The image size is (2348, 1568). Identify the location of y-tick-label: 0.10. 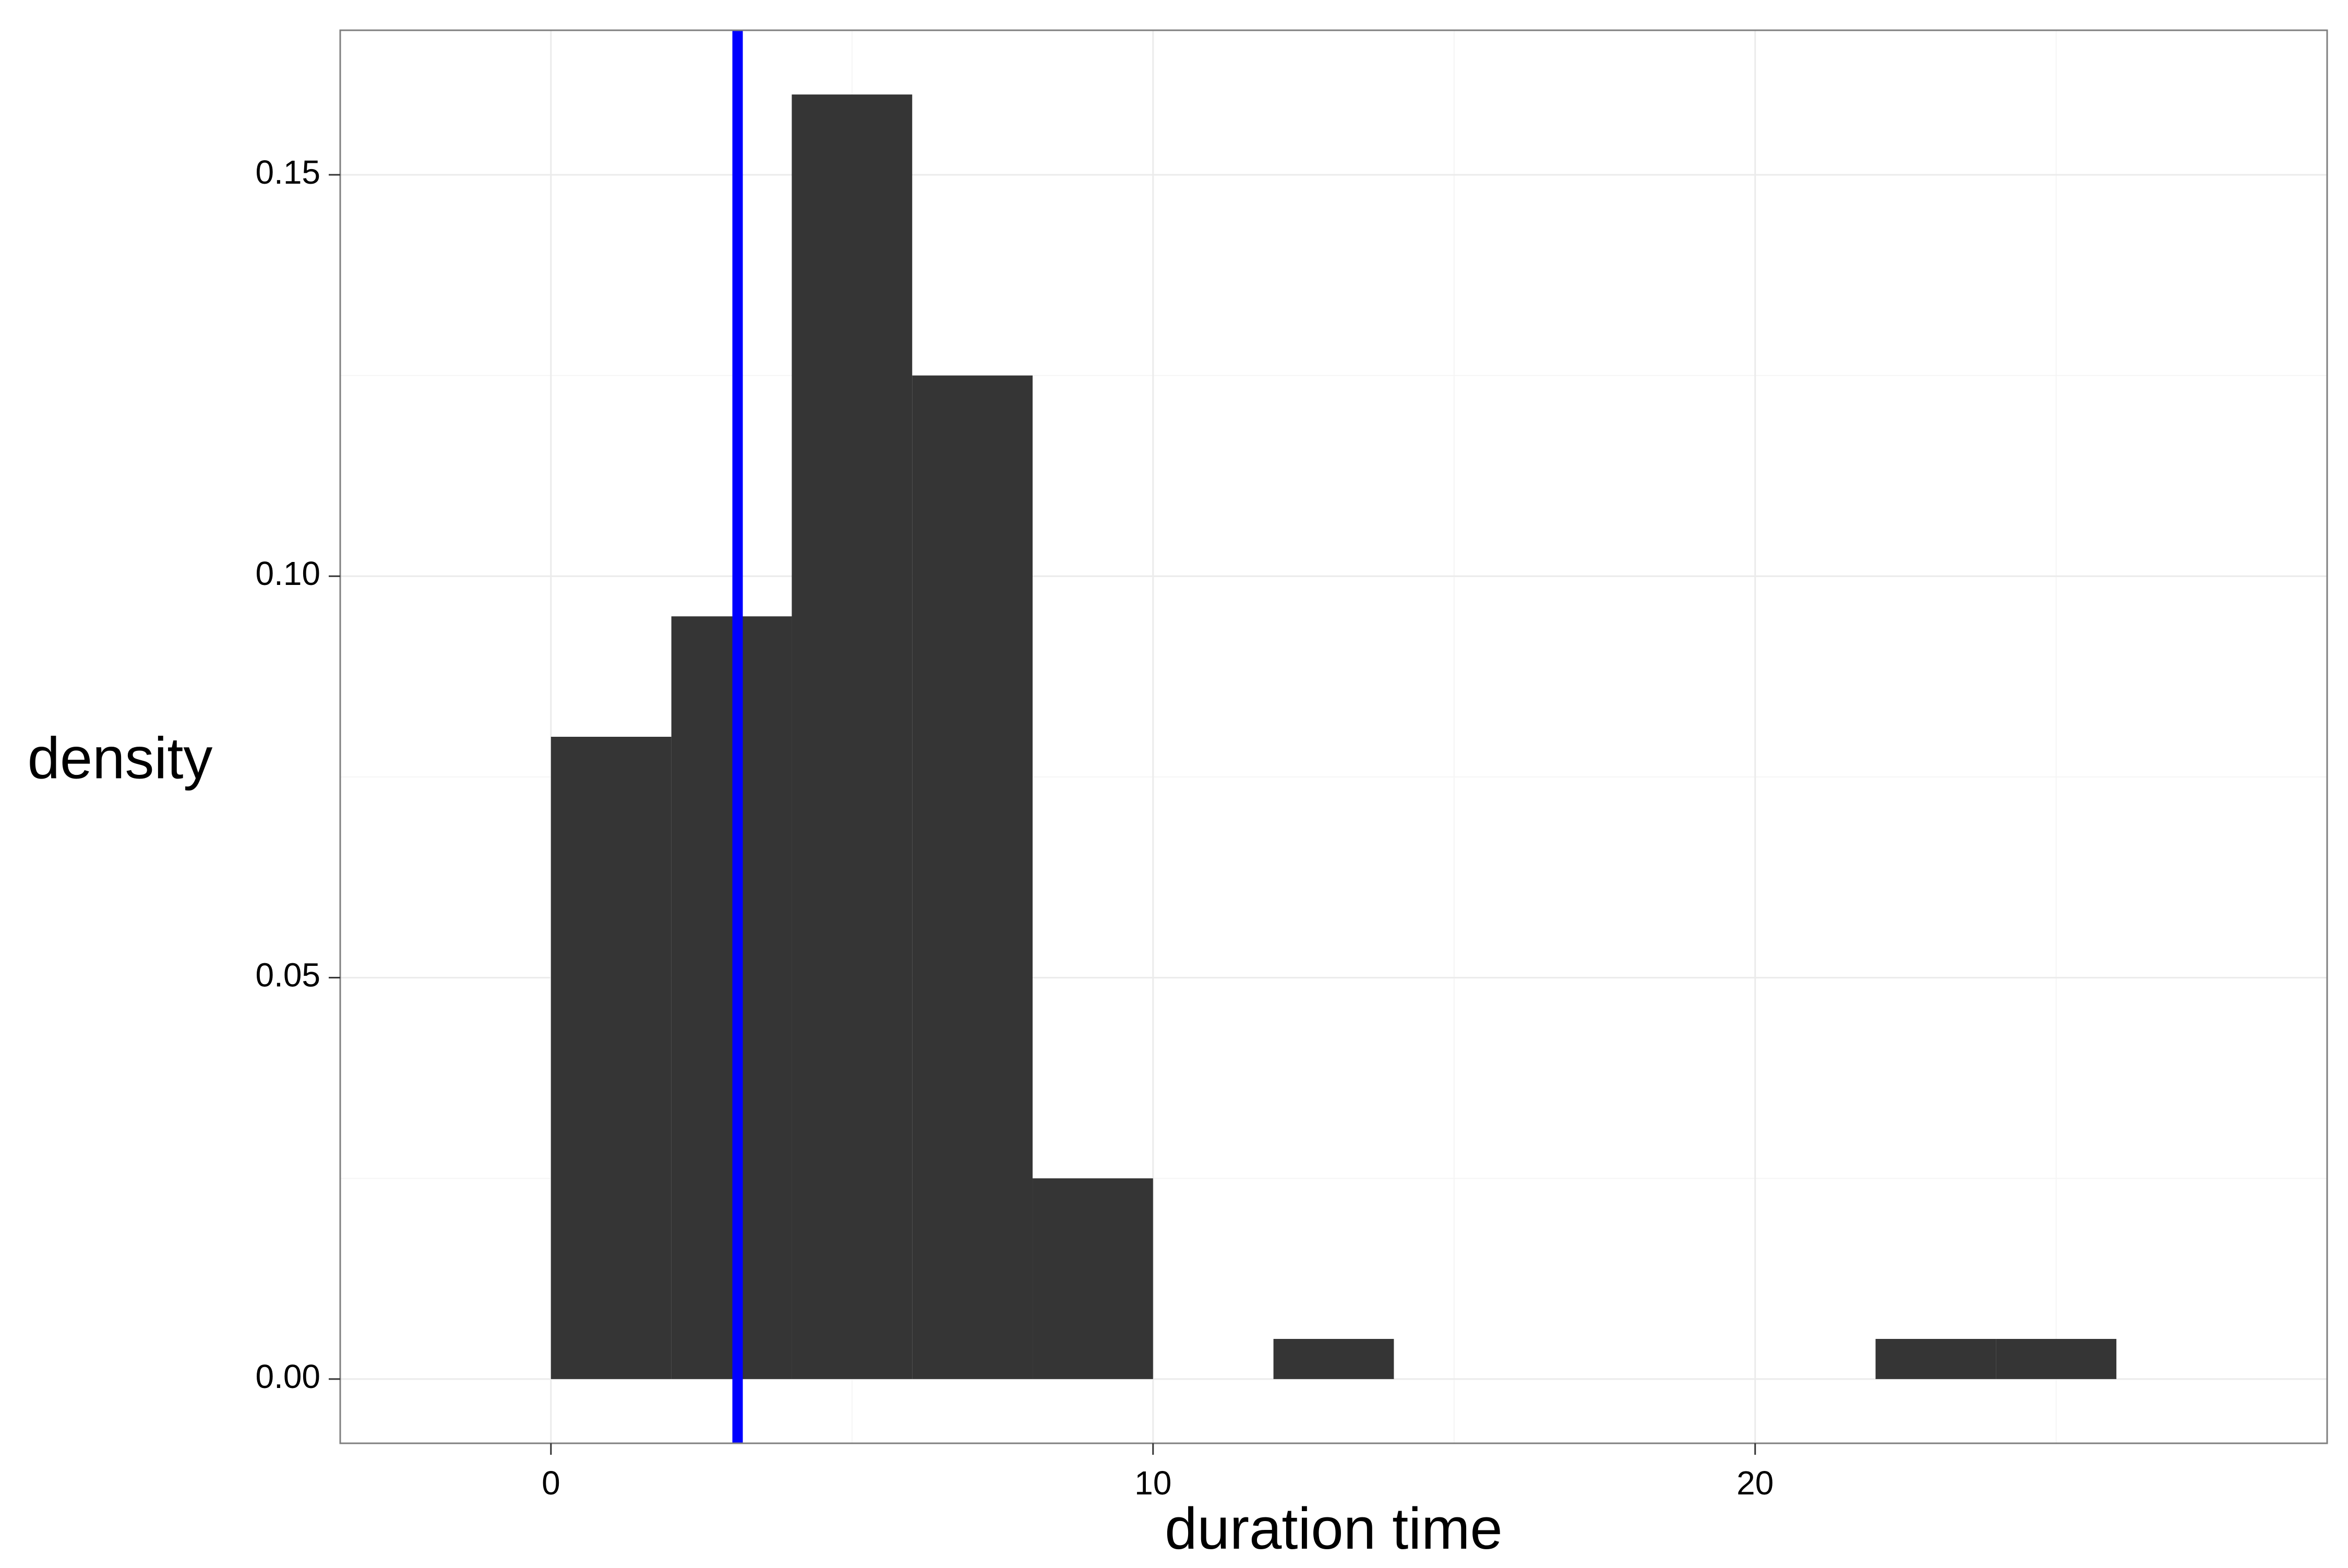
(288, 573).